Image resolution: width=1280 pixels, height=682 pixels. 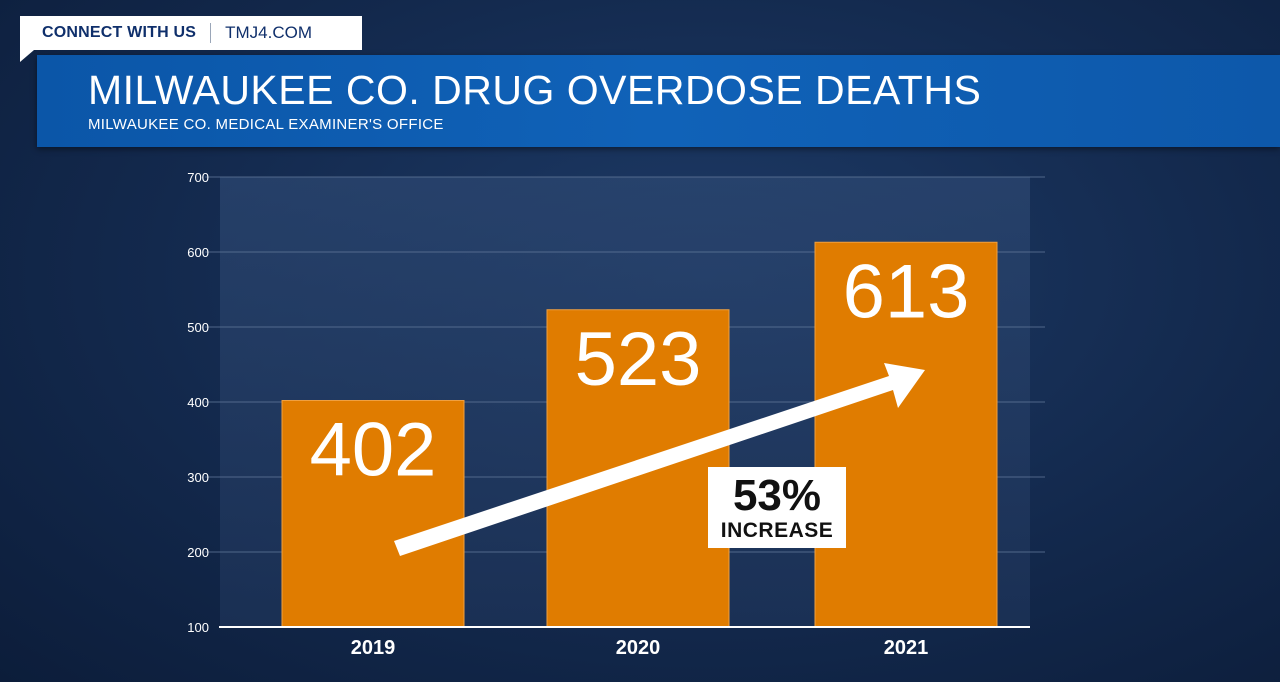 I want to click on connect-label: CONNECT WITH US, so click(x=119, y=32).